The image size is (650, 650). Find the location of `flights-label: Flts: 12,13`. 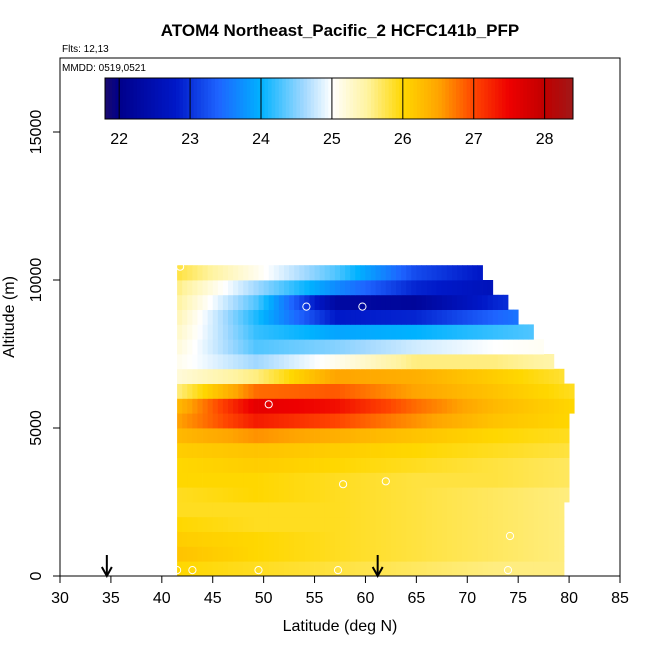

flights-label: Flts: 12,13 is located at coordinates (85, 49).